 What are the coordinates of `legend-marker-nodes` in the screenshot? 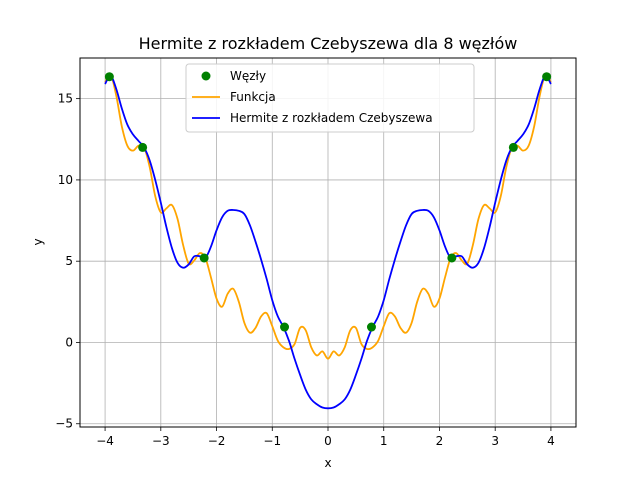 It's located at (206, 76).